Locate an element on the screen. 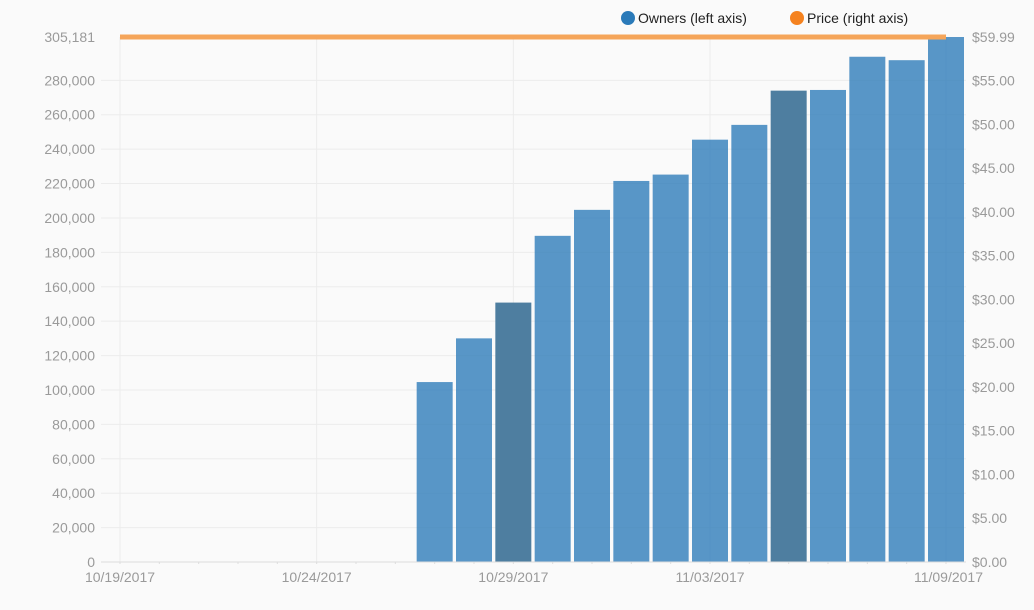 The image size is (1034, 610). y-left-tick-label: 120,000 is located at coordinates (69, 356).